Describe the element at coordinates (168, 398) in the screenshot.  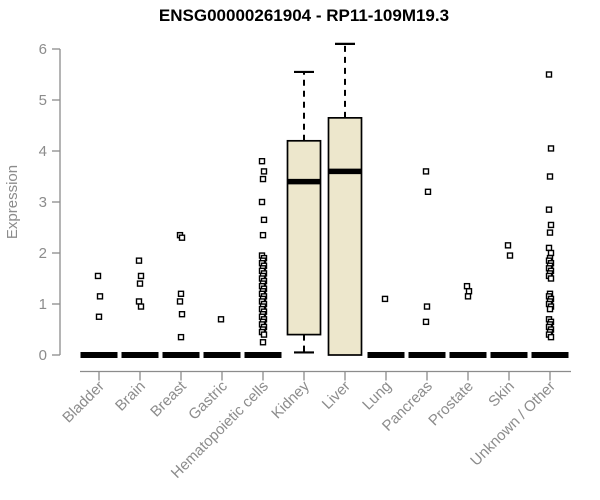
I see `x-axis-category-label: Breast` at that location.